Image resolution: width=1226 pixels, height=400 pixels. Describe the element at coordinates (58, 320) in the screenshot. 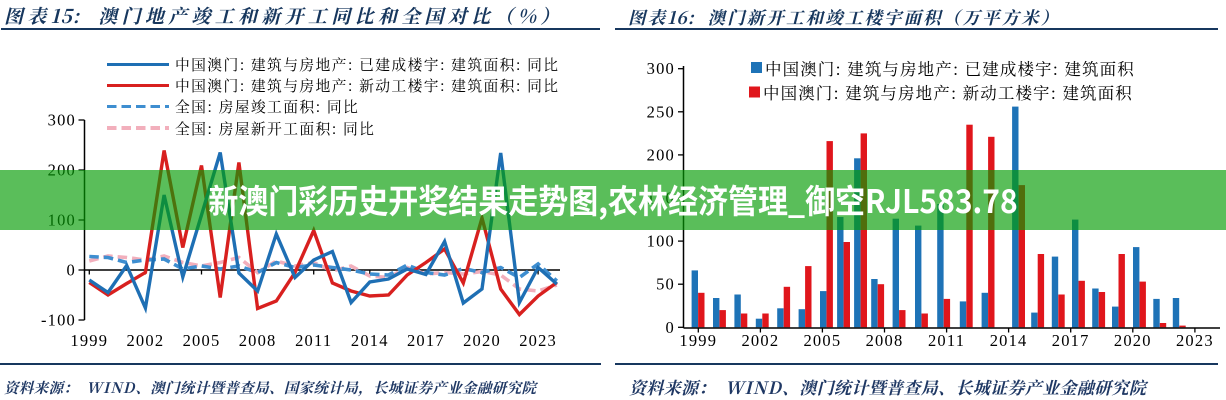

I see `svg-text: -100` at that location.